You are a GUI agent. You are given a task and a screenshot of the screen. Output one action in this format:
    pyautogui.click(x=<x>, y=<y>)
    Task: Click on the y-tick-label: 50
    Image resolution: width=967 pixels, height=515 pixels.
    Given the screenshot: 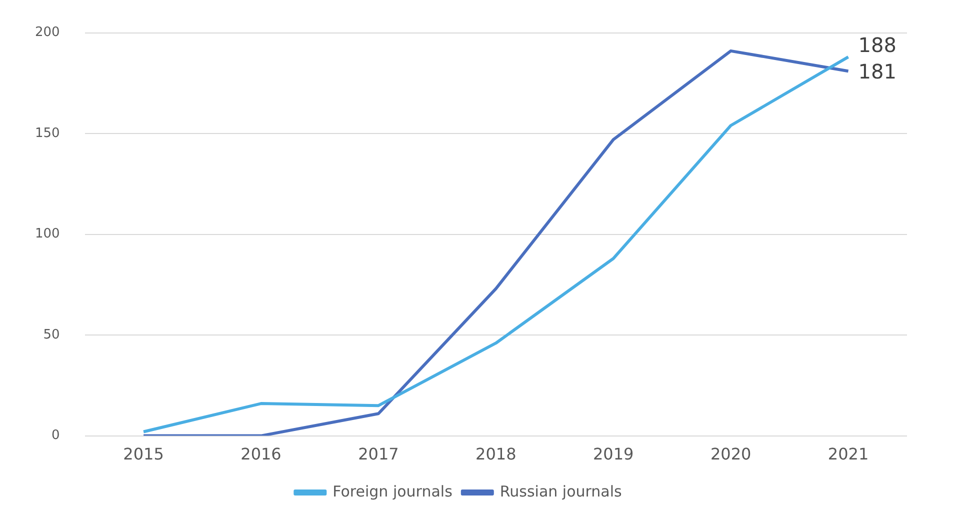 What is the action you would take?
    pyautogui.click(x=51, y=334)
    